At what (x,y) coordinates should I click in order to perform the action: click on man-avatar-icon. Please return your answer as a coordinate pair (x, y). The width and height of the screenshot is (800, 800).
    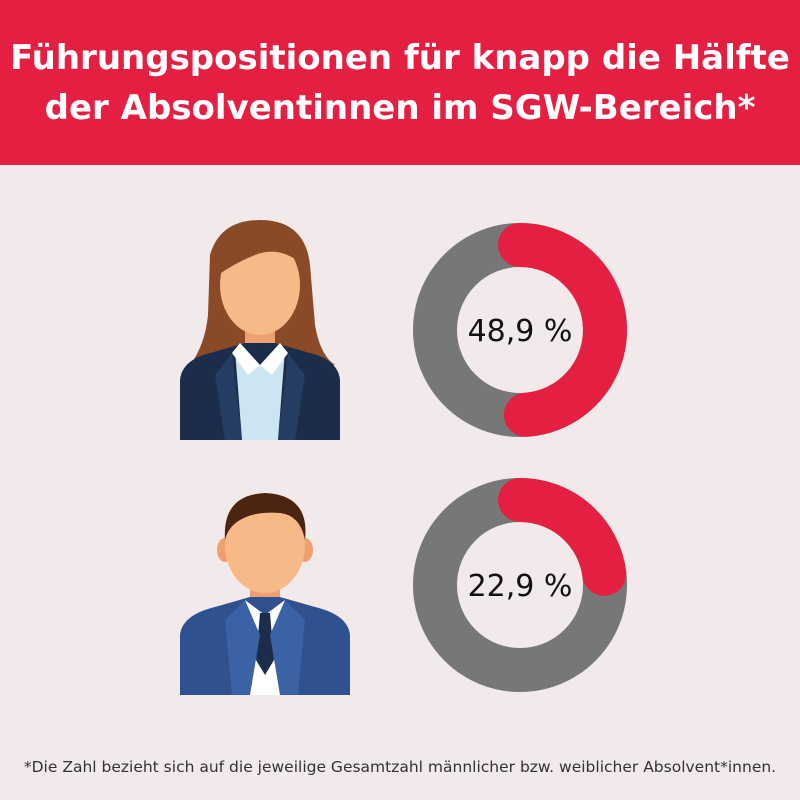
    Looking at the image, I should click on (265, 594).